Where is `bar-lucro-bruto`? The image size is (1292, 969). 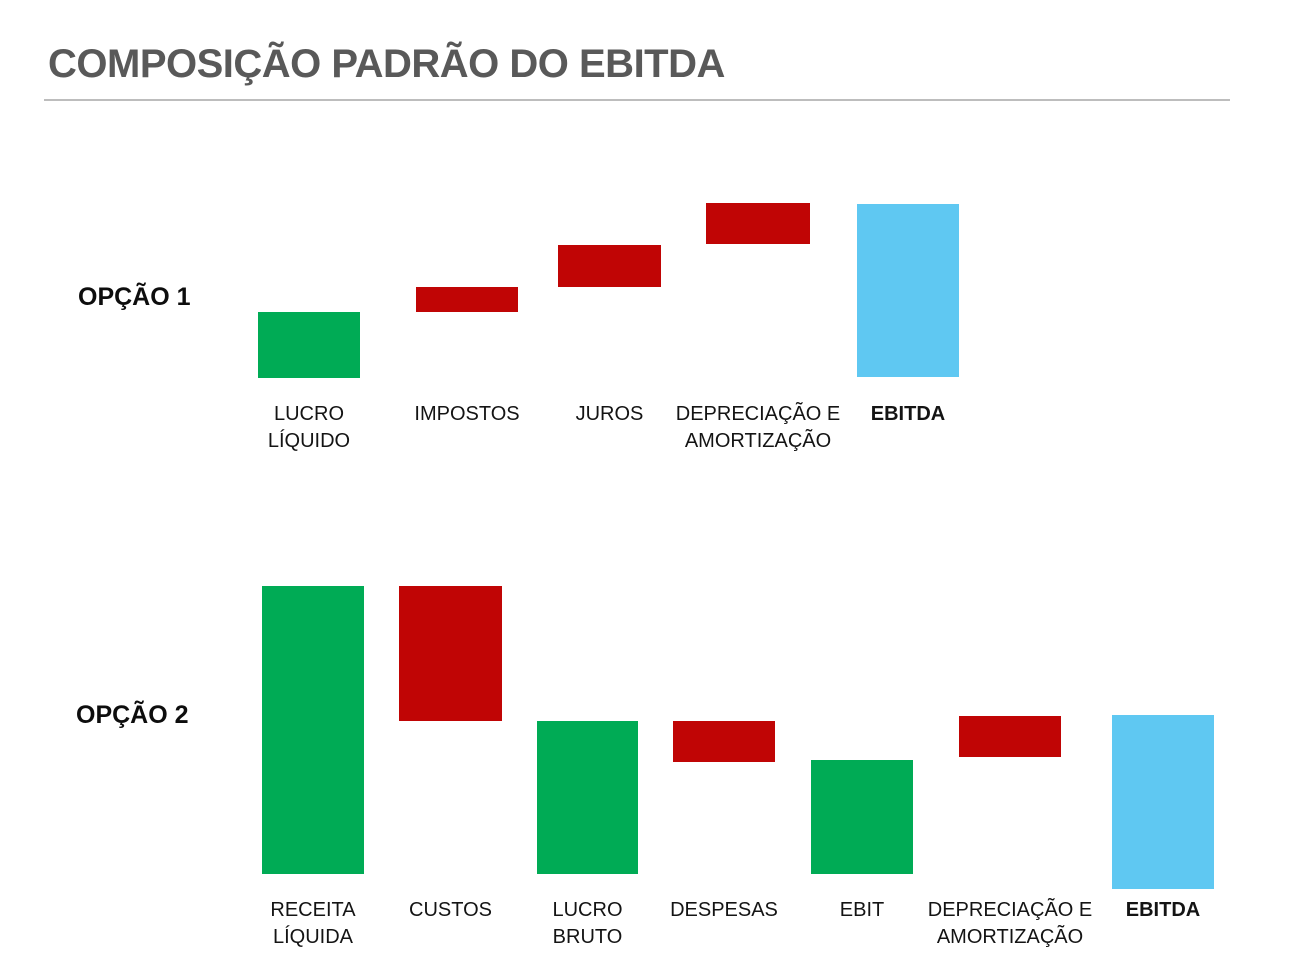 bar-lucro-bruto is located at coordinates (587, 797).